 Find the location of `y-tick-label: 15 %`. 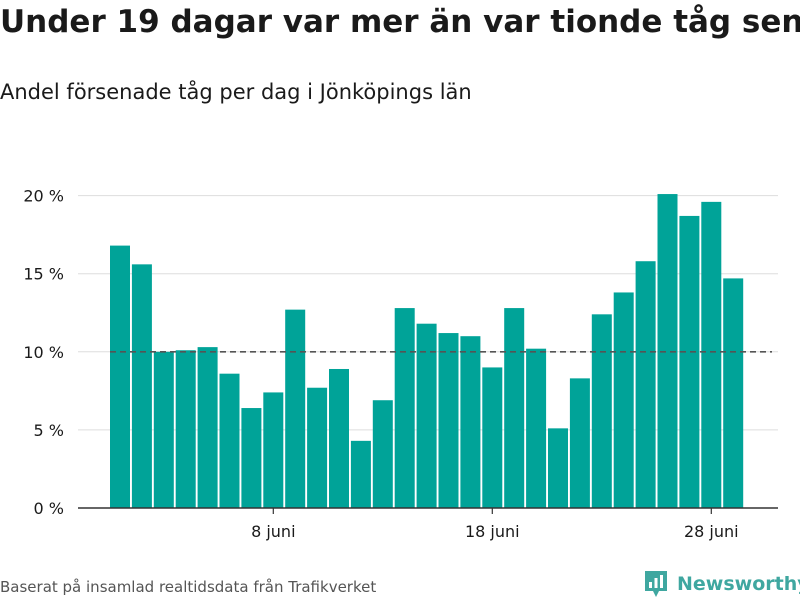

y-tick-label: 15 % is located at coordinates (43, 274).